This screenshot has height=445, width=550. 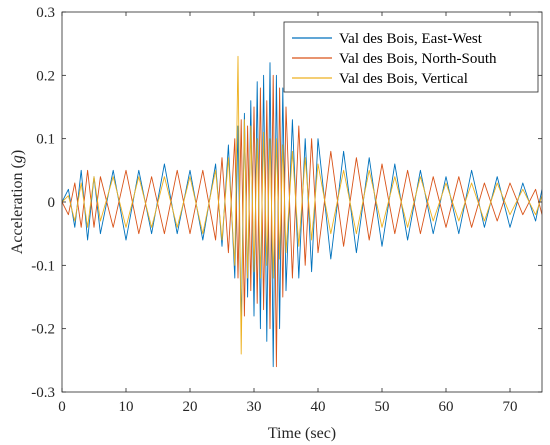 I want to click on legend-label-2: Val des Bois, North-South, so click(x=418, y=59).